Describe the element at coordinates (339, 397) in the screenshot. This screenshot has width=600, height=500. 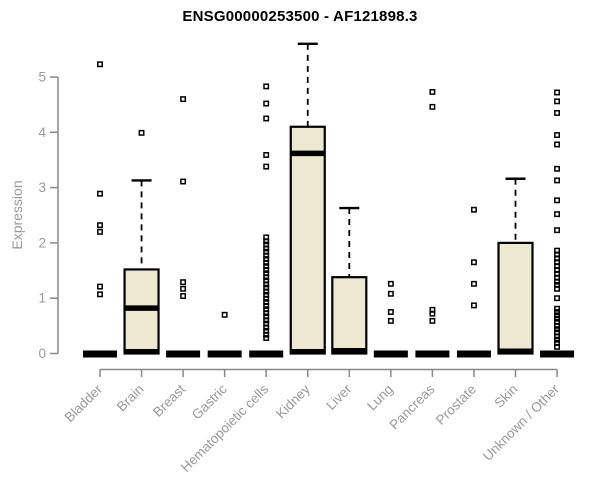
I see `x-tick-label-liver: Liver` at that location.